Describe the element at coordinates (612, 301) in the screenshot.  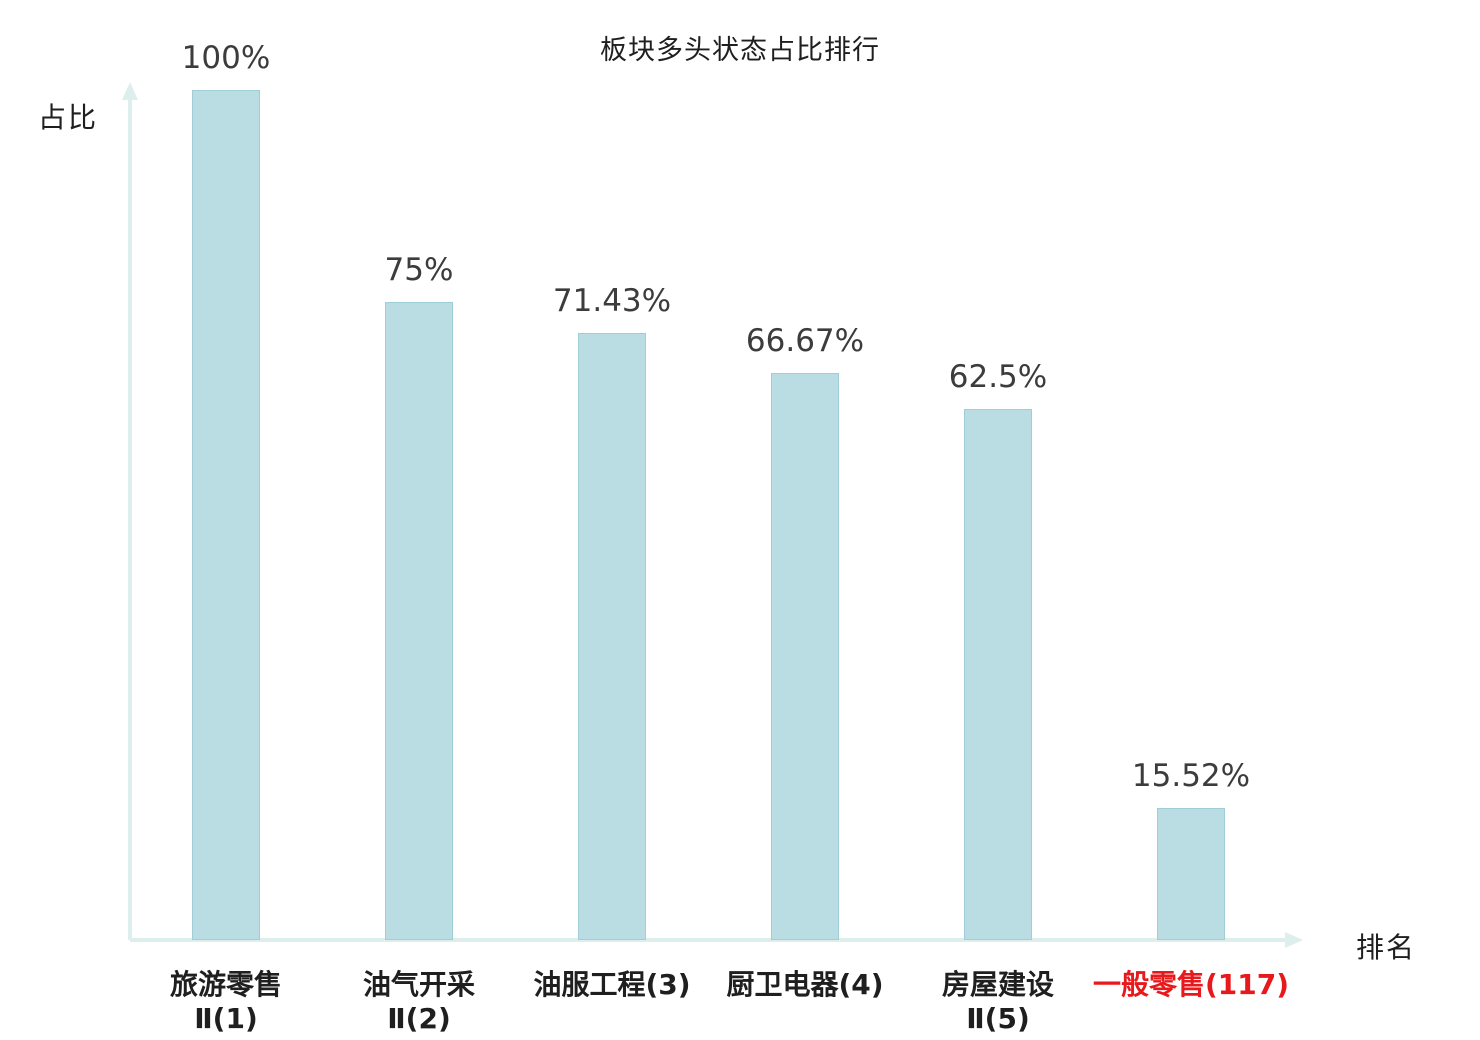
I see `bar-value-label: 71.43%` at that location.